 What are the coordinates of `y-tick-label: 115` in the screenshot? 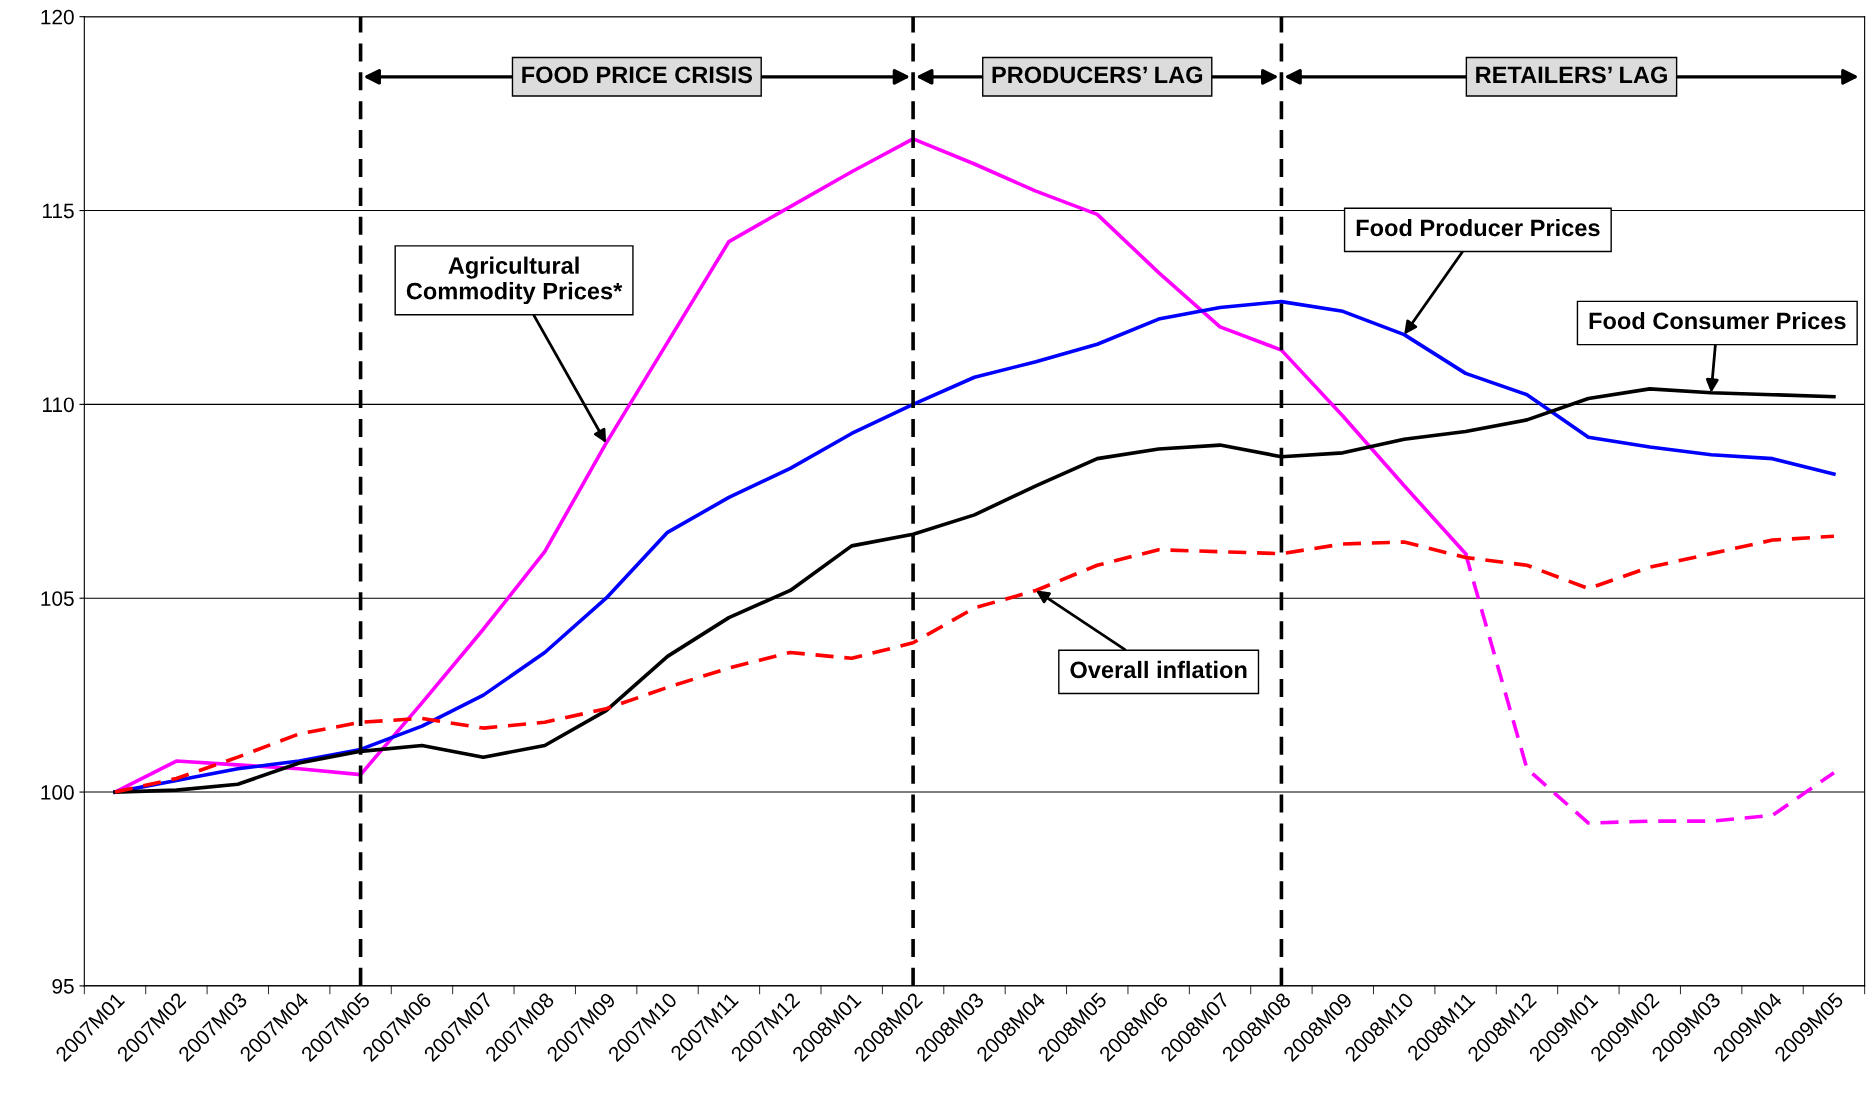 It's located at (58, 211).